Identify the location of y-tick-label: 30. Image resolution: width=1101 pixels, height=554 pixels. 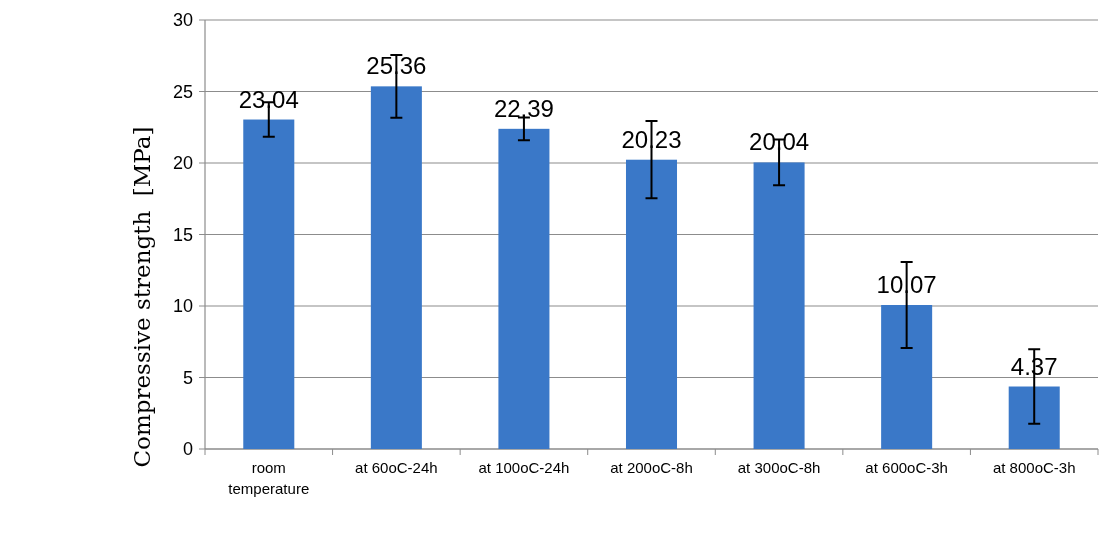
(182, 20).